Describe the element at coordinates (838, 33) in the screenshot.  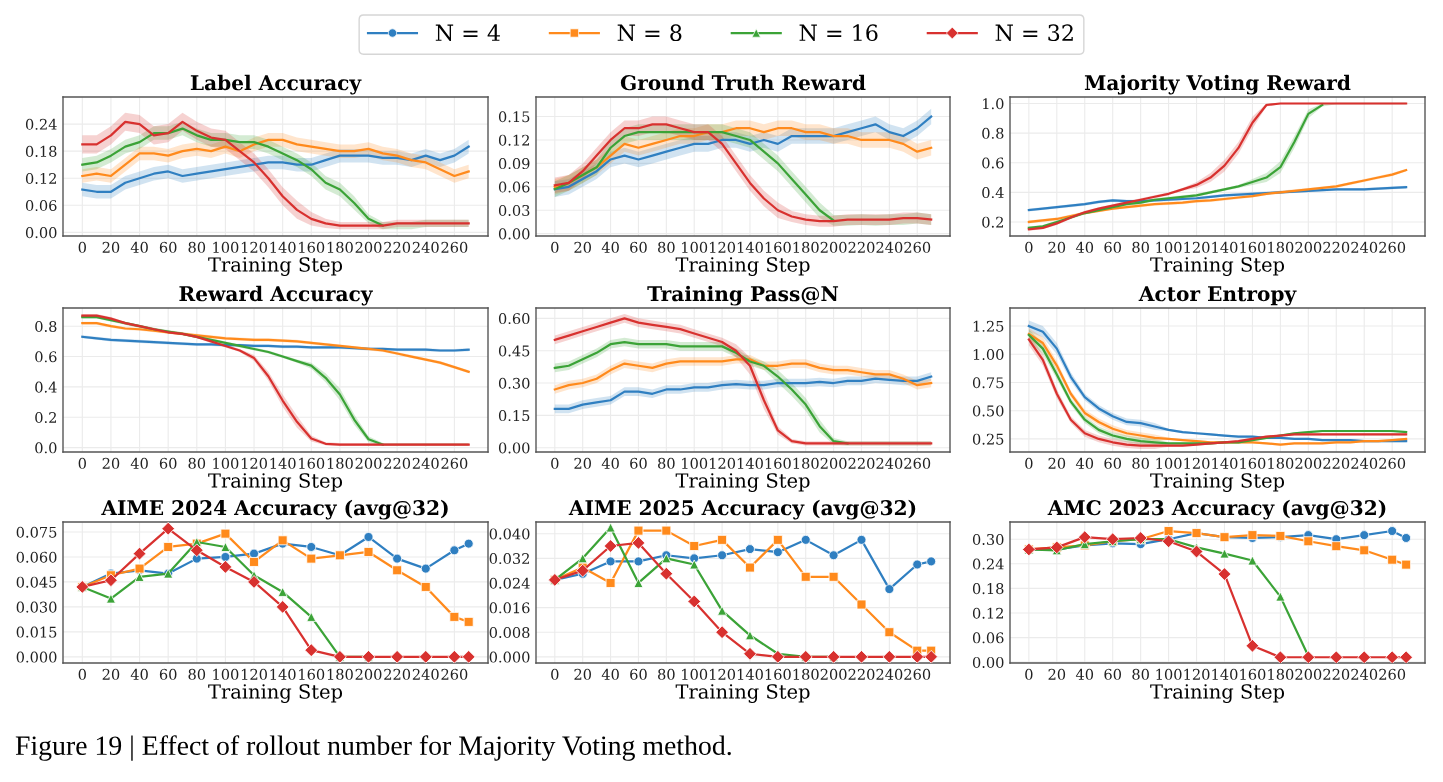
I see `legend-label: N = 16` at that location.